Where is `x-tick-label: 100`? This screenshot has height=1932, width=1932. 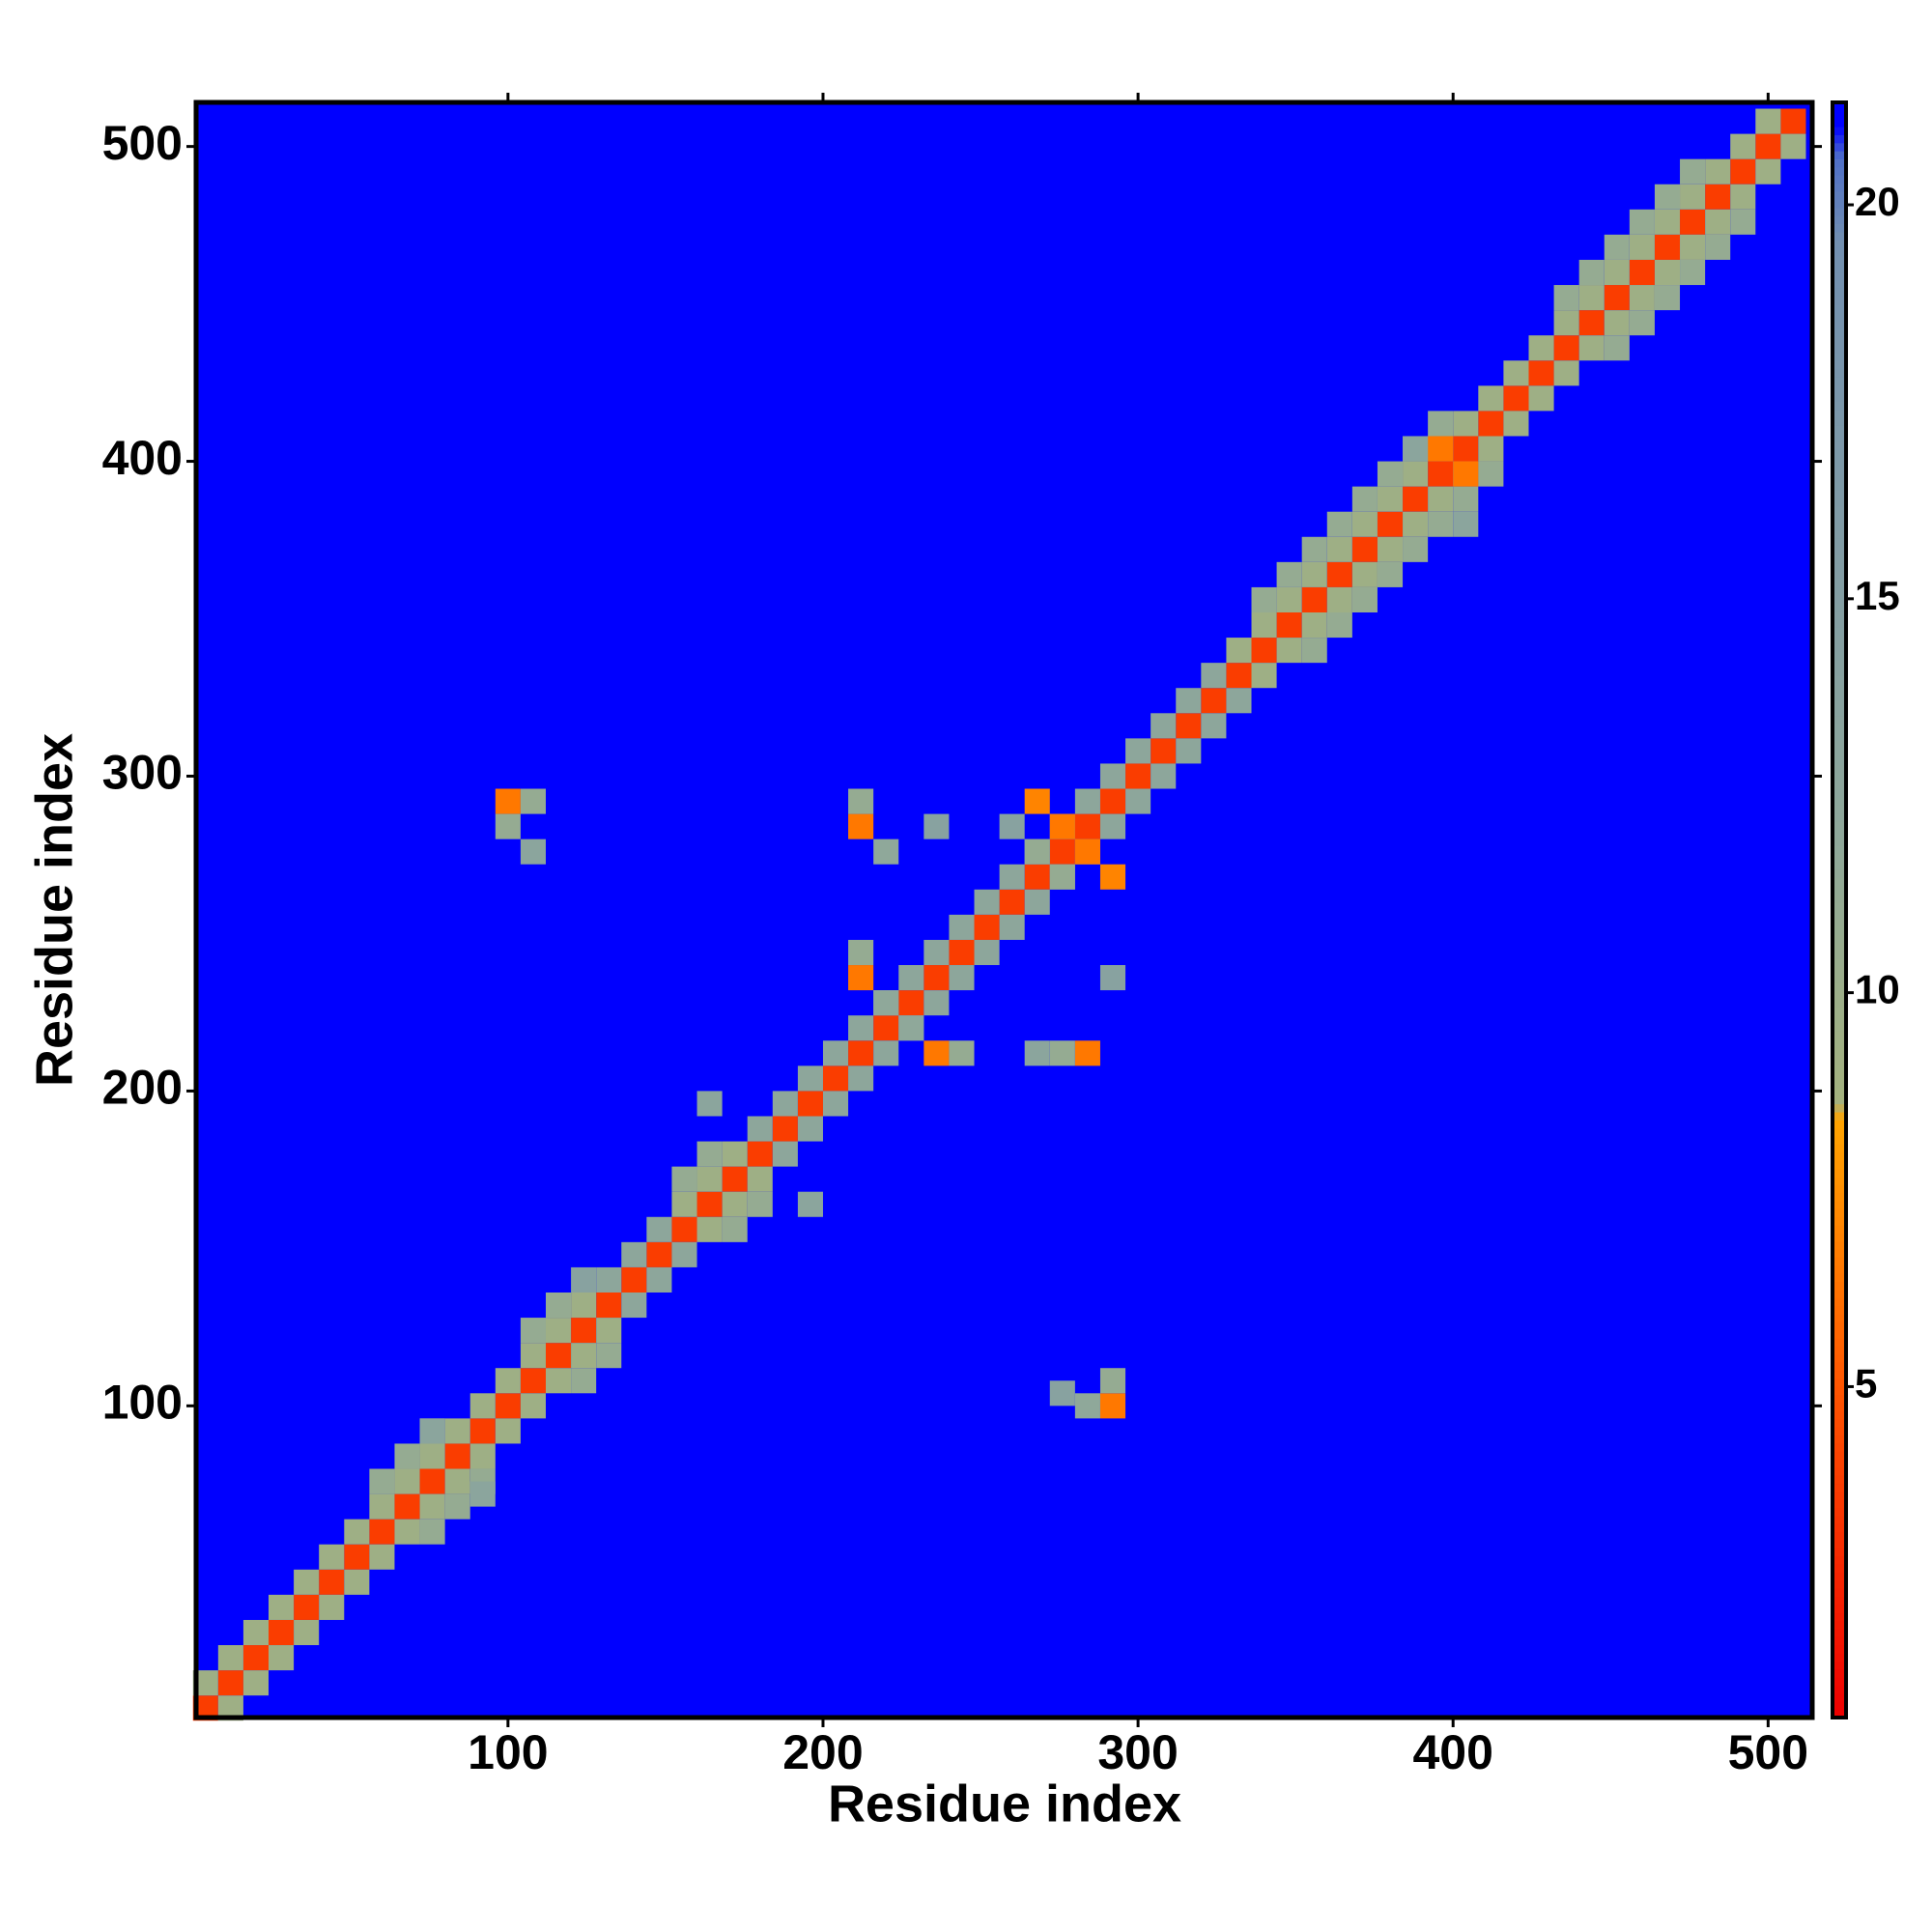
x-tick-label: 100 is located at coordinates (508, 1752).